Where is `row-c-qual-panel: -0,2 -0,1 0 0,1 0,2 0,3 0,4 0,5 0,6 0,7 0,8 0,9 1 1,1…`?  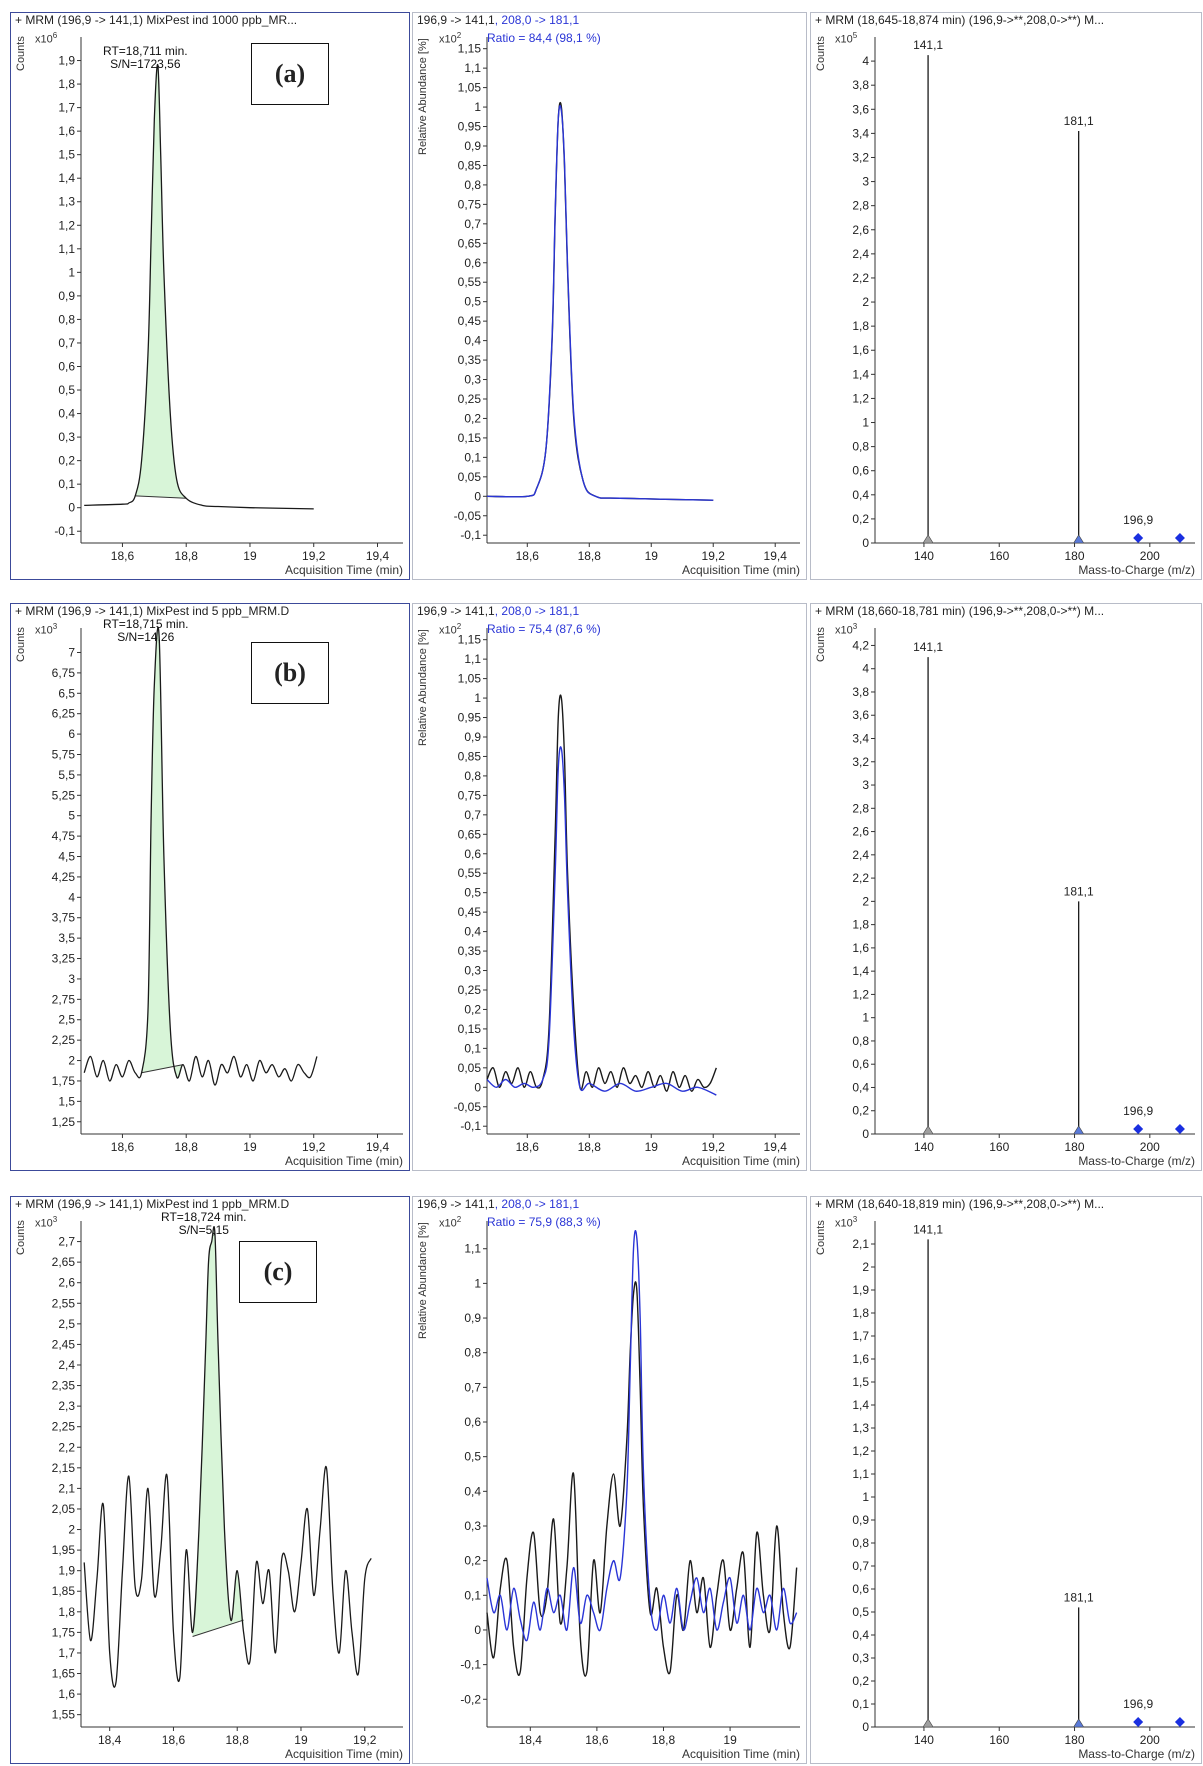
row-c-qual-panel: -0,2 -0,1 0 0,1 0,2 0,3 0,4 0,5 0,6 0,7 0,8 0,9 1 1,1… is located at coordinates (609, 1480).